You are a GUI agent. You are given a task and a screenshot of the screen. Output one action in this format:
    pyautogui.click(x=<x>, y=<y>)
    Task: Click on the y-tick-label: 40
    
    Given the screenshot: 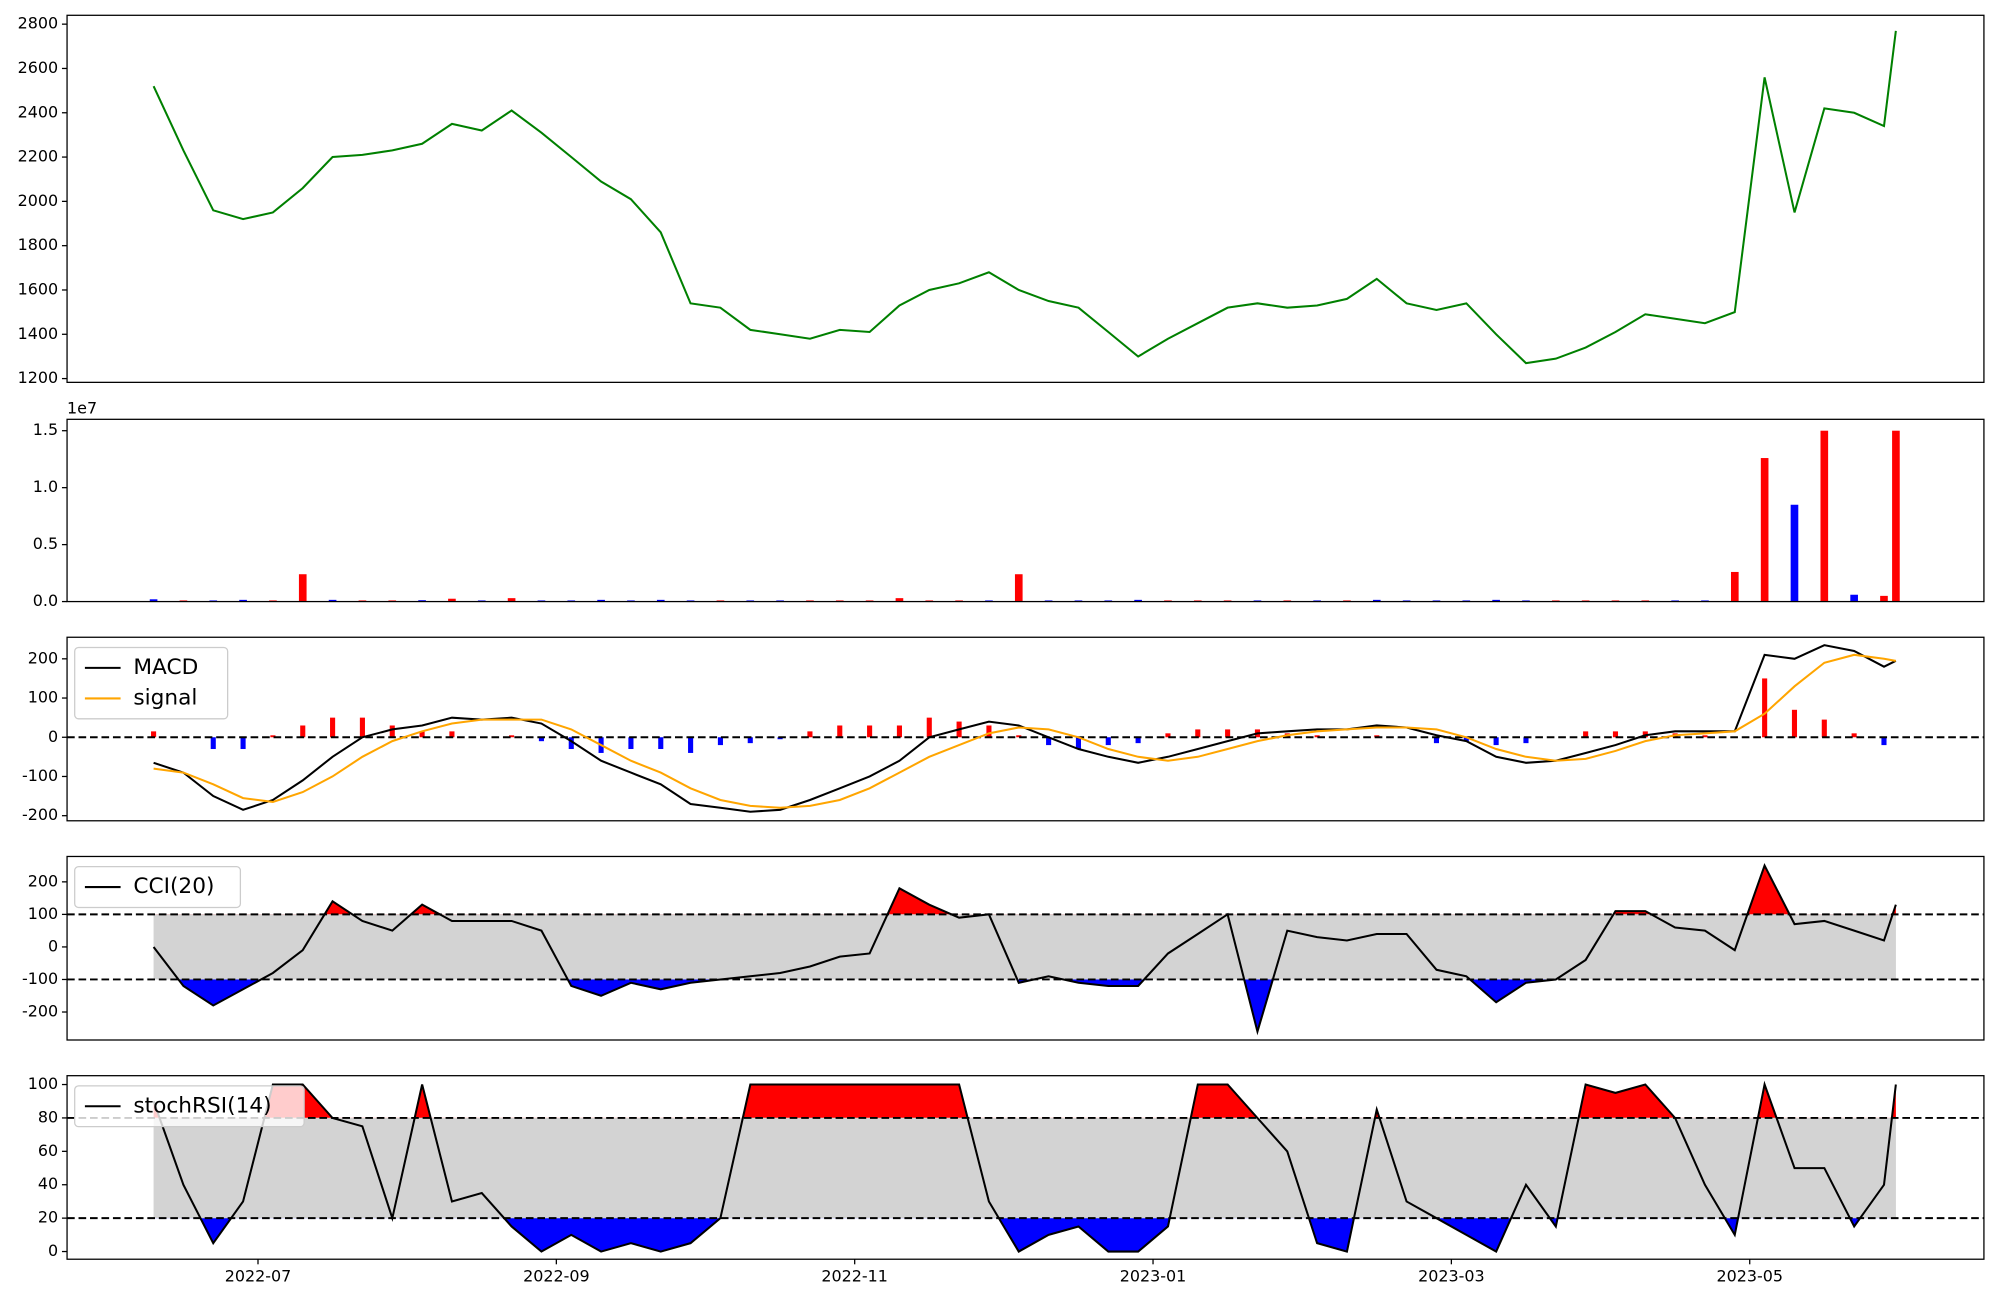 What is the action you would take?
    pyautogui.click(x=48, y=1183)
    